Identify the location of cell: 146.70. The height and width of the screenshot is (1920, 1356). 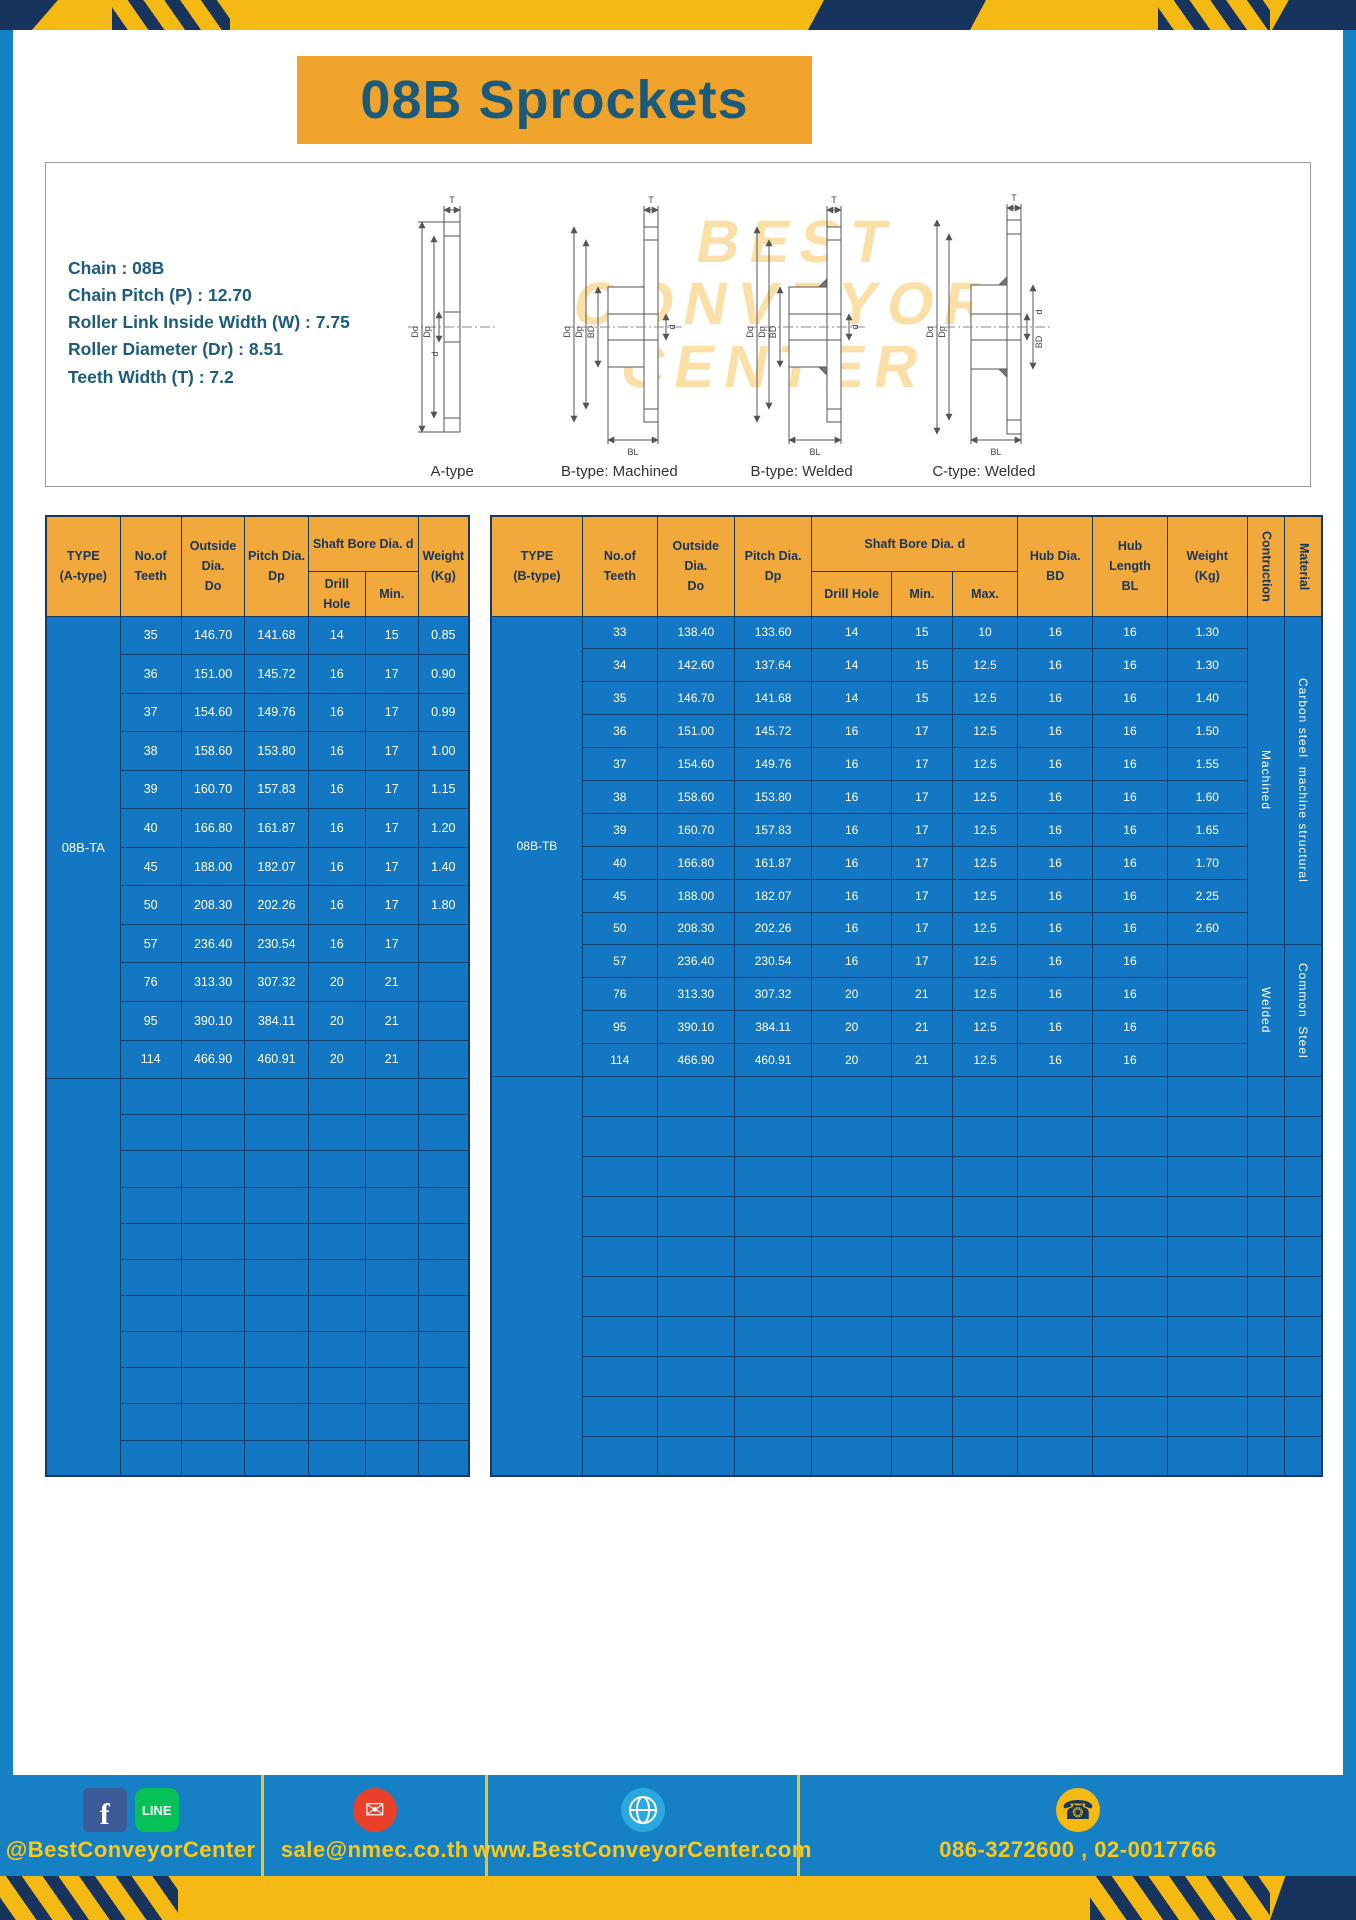
(213, 635).